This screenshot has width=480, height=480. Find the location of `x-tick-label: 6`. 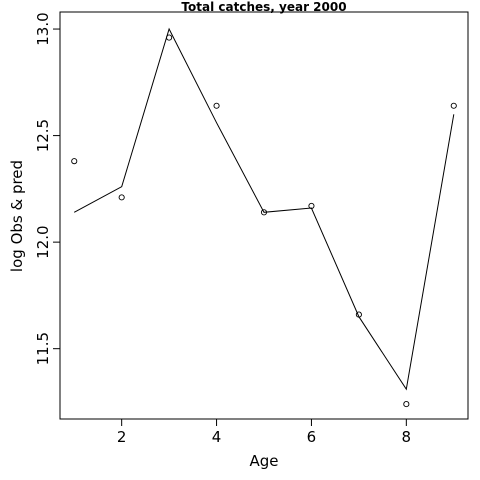

x-tick-label: 6 is located at coordinates (312, 437).